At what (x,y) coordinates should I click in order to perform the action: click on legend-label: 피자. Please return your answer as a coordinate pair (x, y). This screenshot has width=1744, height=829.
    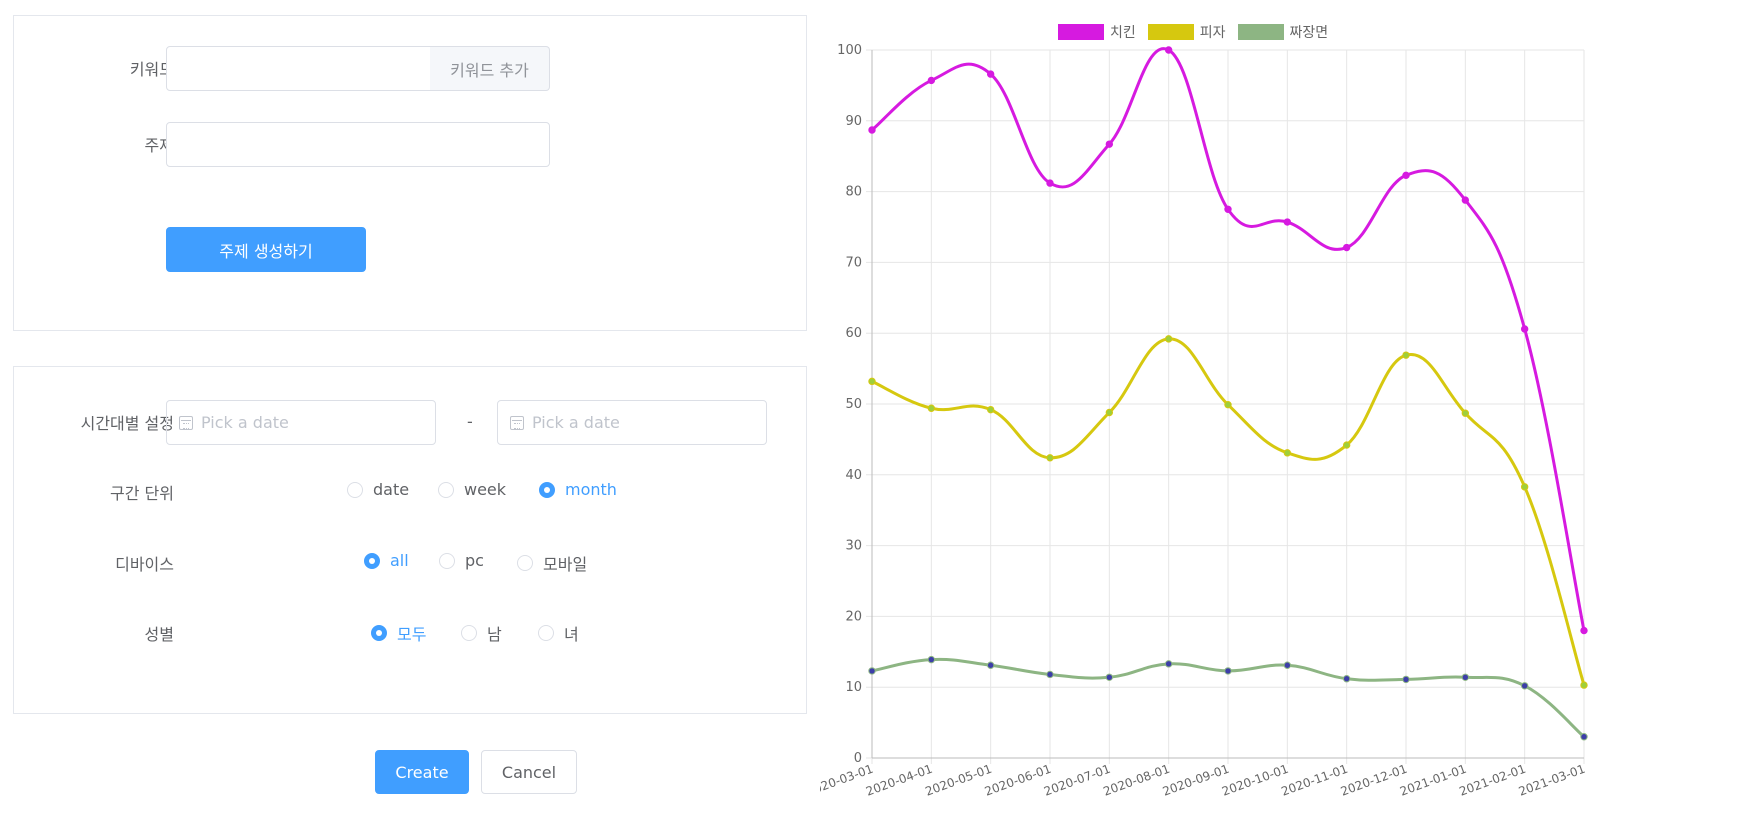
    Looking at the image, I should click on (1212, 33).